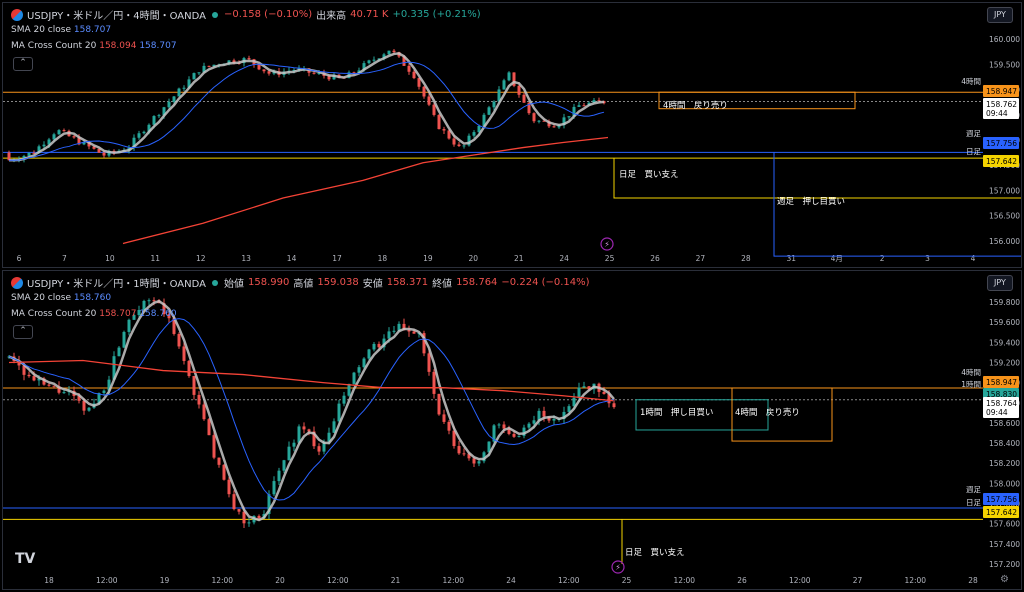 The height and width of the screenshot is (592, 1024). Describe the element at coordinates (17, 282) in the screenshot. I see `flag-icon` at that location.